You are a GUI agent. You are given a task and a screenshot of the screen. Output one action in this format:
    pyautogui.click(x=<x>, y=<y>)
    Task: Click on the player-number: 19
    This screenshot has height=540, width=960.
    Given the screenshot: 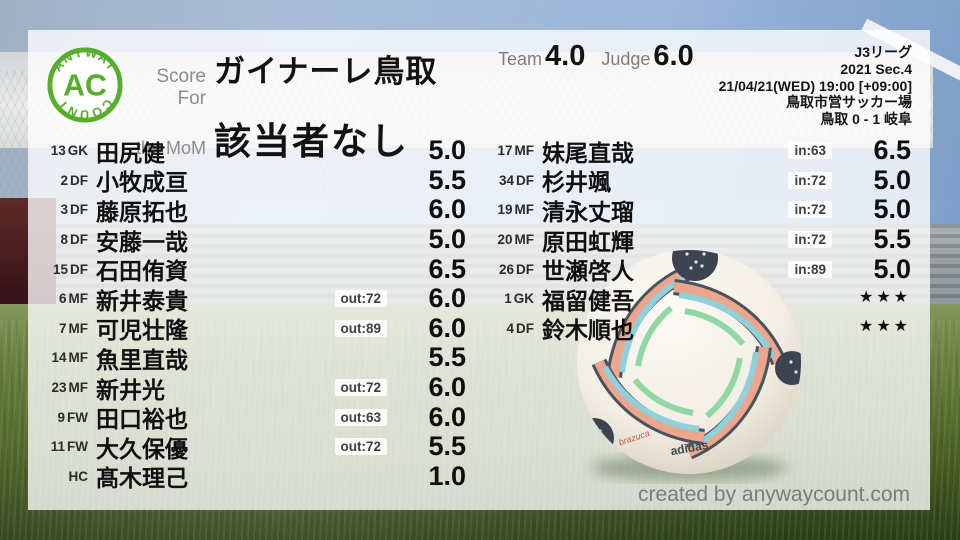 What is the action you would take?
    pyautogui.click(x=505, y=210)
    